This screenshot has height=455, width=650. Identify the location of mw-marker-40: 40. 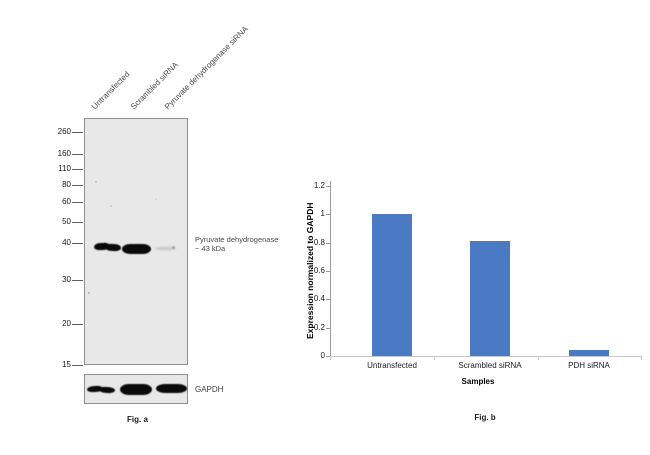
(61, 243).